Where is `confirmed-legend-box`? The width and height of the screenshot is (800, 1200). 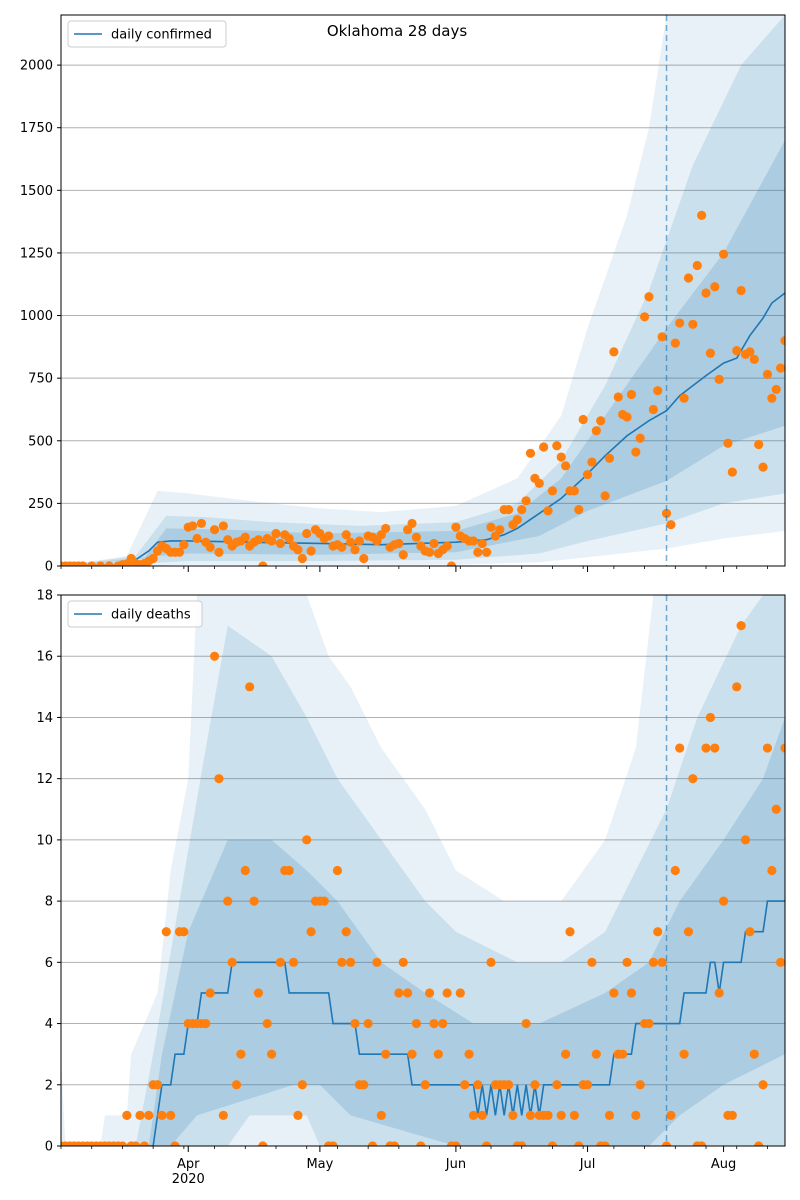 confirmed-legend-box is located at coordinates (147, 34).